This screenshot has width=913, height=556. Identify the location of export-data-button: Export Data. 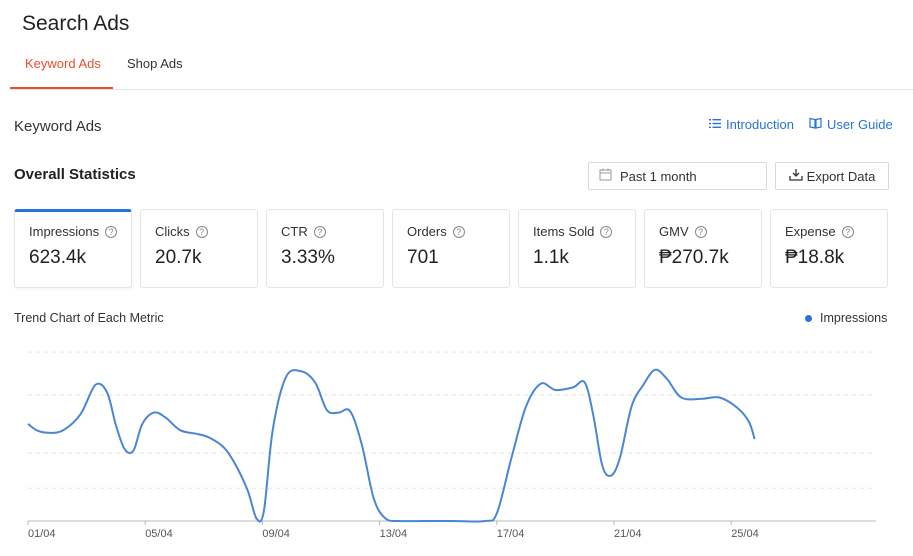
(832, 176).